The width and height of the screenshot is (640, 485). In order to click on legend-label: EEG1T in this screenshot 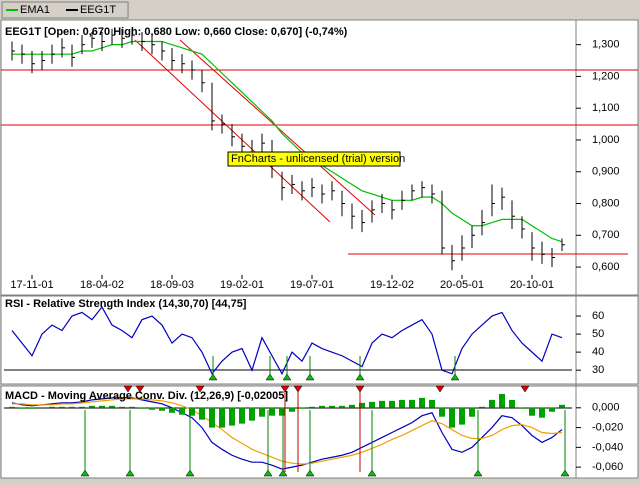, I will do `click(98, 10)`.